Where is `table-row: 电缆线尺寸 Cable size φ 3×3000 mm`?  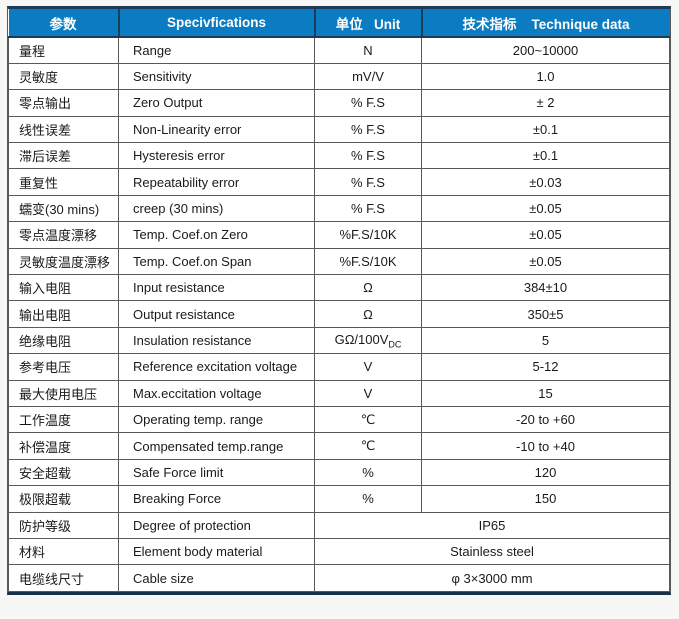 table-row: 电缆线尺寸 Cable size φ 3×3000 mm is located at coordinates (339, 578).